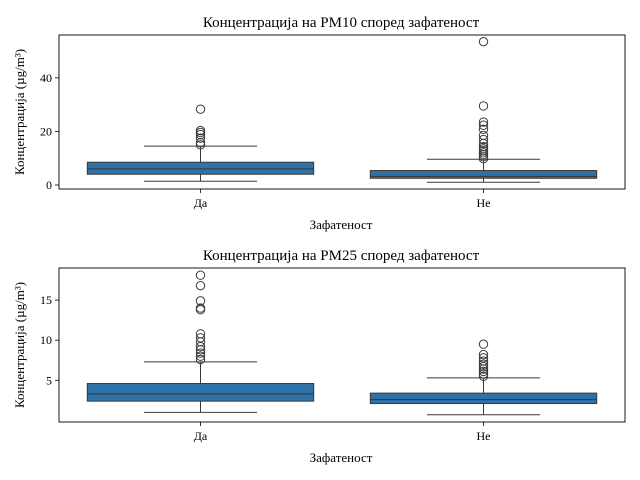  I want to click on y-tick-label: 5, so click(49, 380).